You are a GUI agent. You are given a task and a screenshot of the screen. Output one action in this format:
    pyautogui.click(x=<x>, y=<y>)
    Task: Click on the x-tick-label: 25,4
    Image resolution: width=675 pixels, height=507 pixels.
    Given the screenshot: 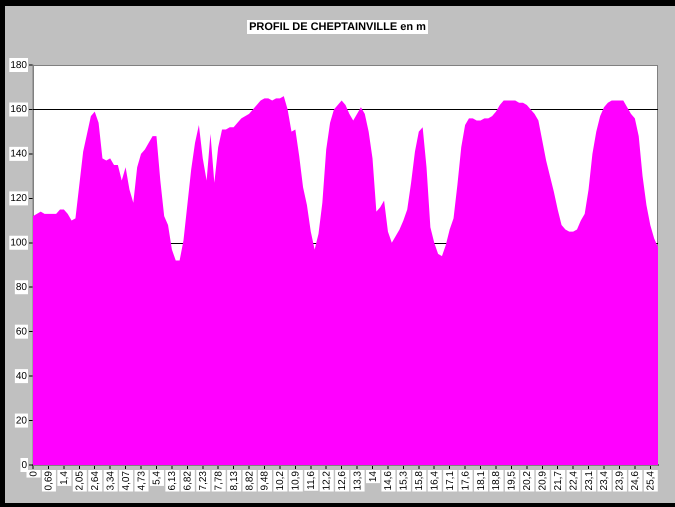 What is the action you would take?
    pyautogui.click(x=651, y=480)
    